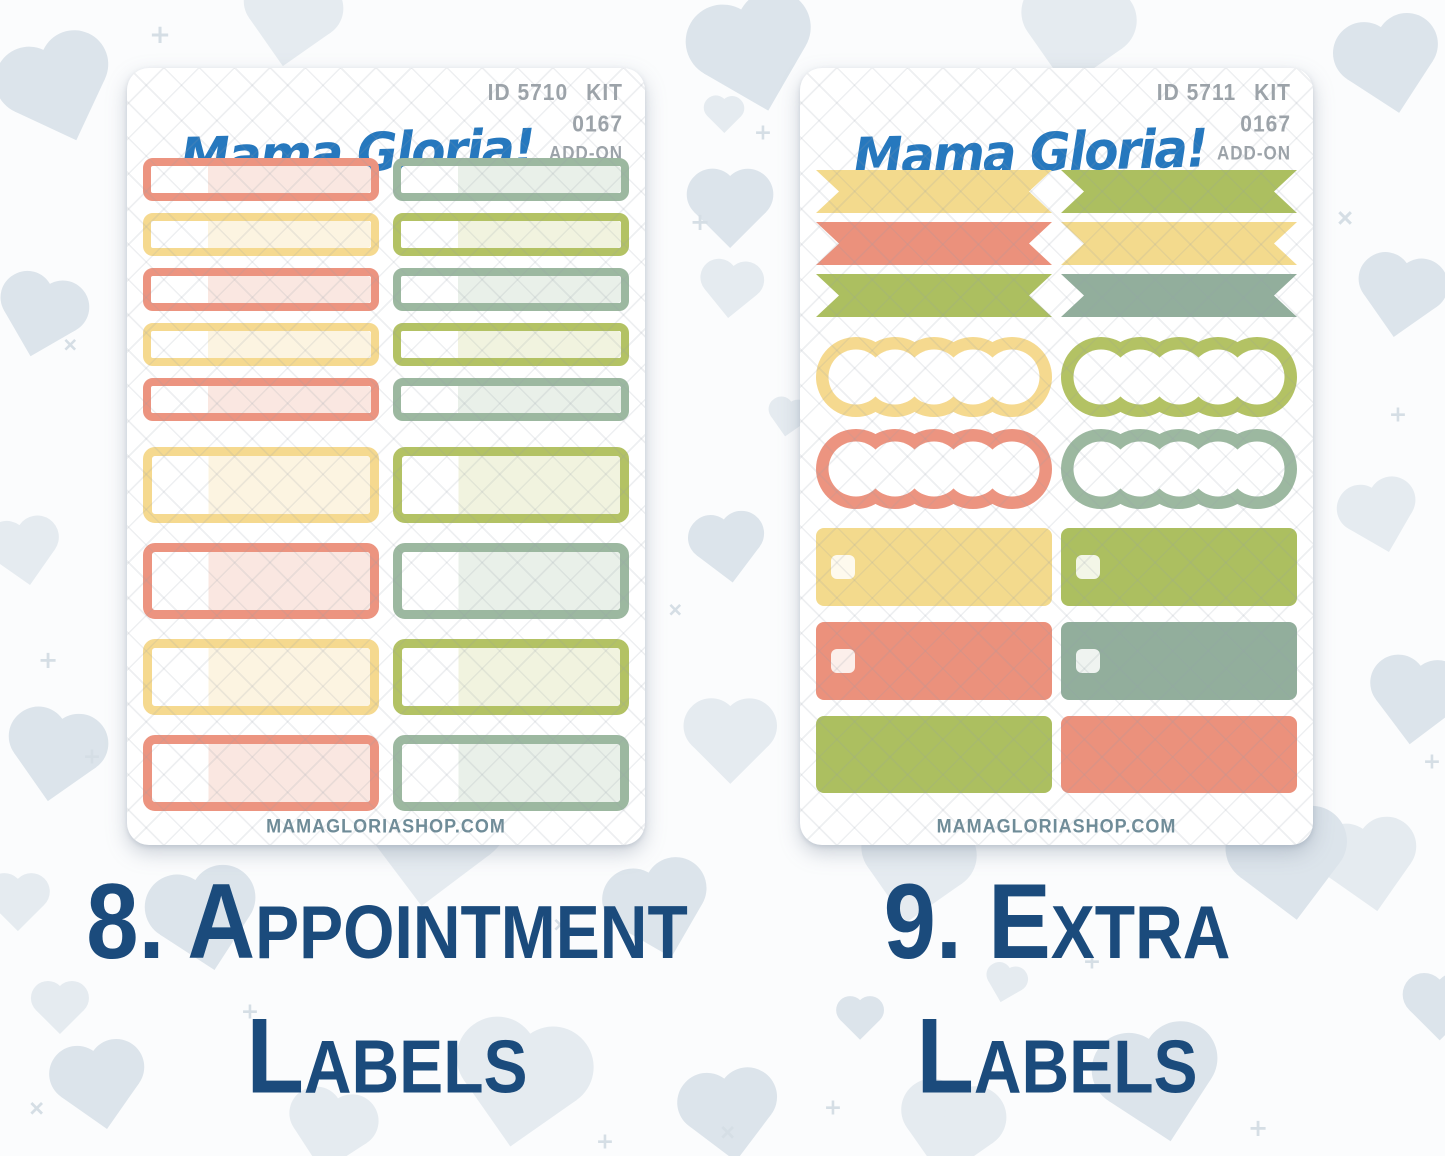  What do you see at coordinates (555, 122) in the screenshot?
I see `sheet-meta: ID 5710 KIT 0167 ADD-ON` at bounding box center [555, 122].